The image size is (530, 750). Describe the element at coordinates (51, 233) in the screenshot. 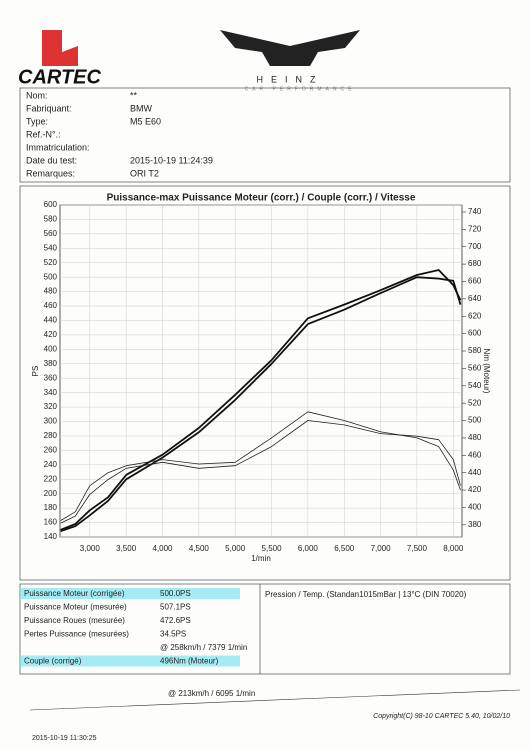

I see `y-tick-label: 560` at that location.